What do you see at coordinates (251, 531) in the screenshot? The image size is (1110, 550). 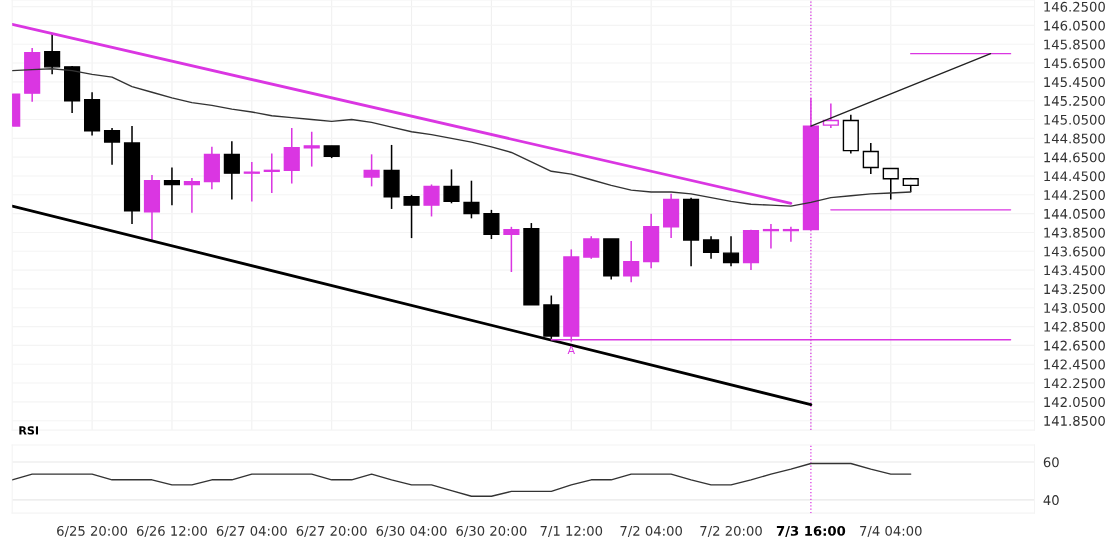 I see `x-tick-label: 6/27 04:00` at bounding box center [251, 531].